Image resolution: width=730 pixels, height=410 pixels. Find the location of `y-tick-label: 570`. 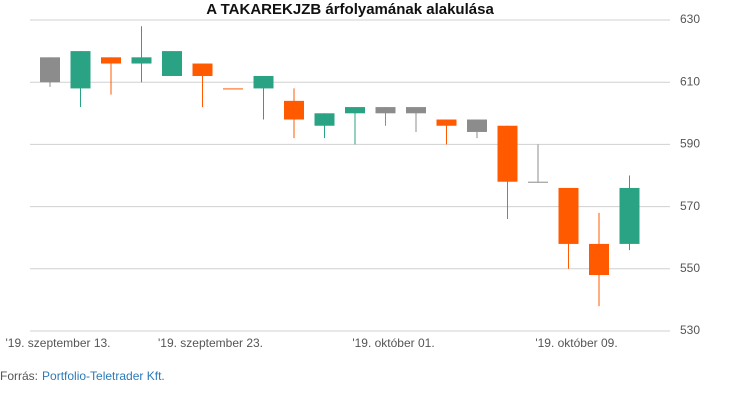

y-tick-label: 570 is located at coordinates (690, 206).